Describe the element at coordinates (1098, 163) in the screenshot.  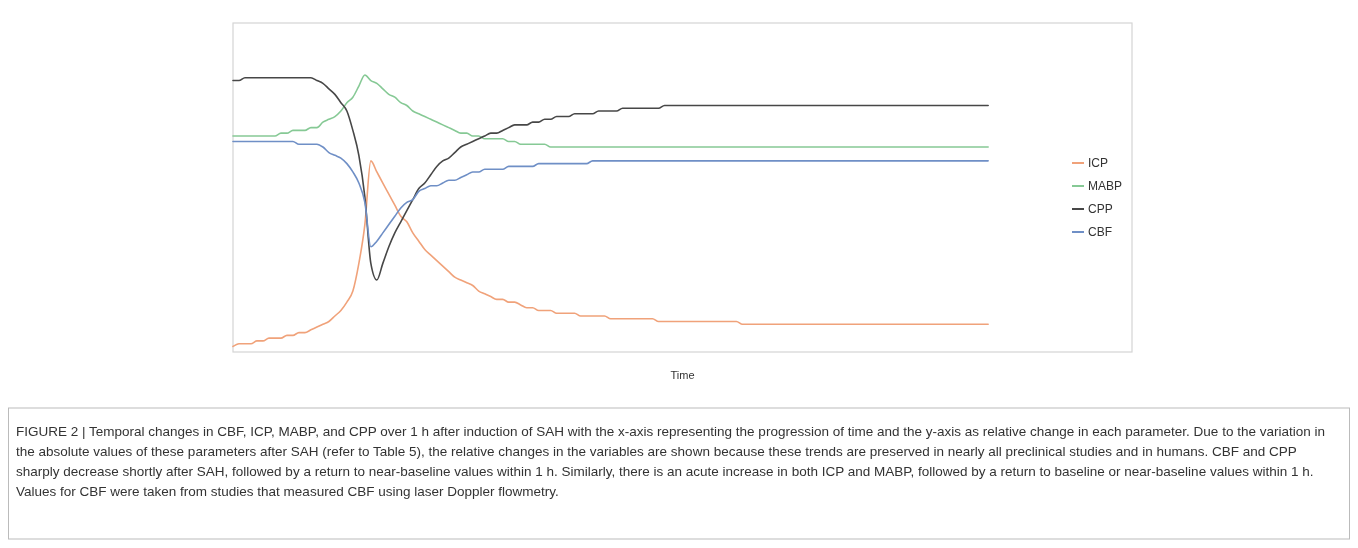
I see `legend-label: ICP` at that location.